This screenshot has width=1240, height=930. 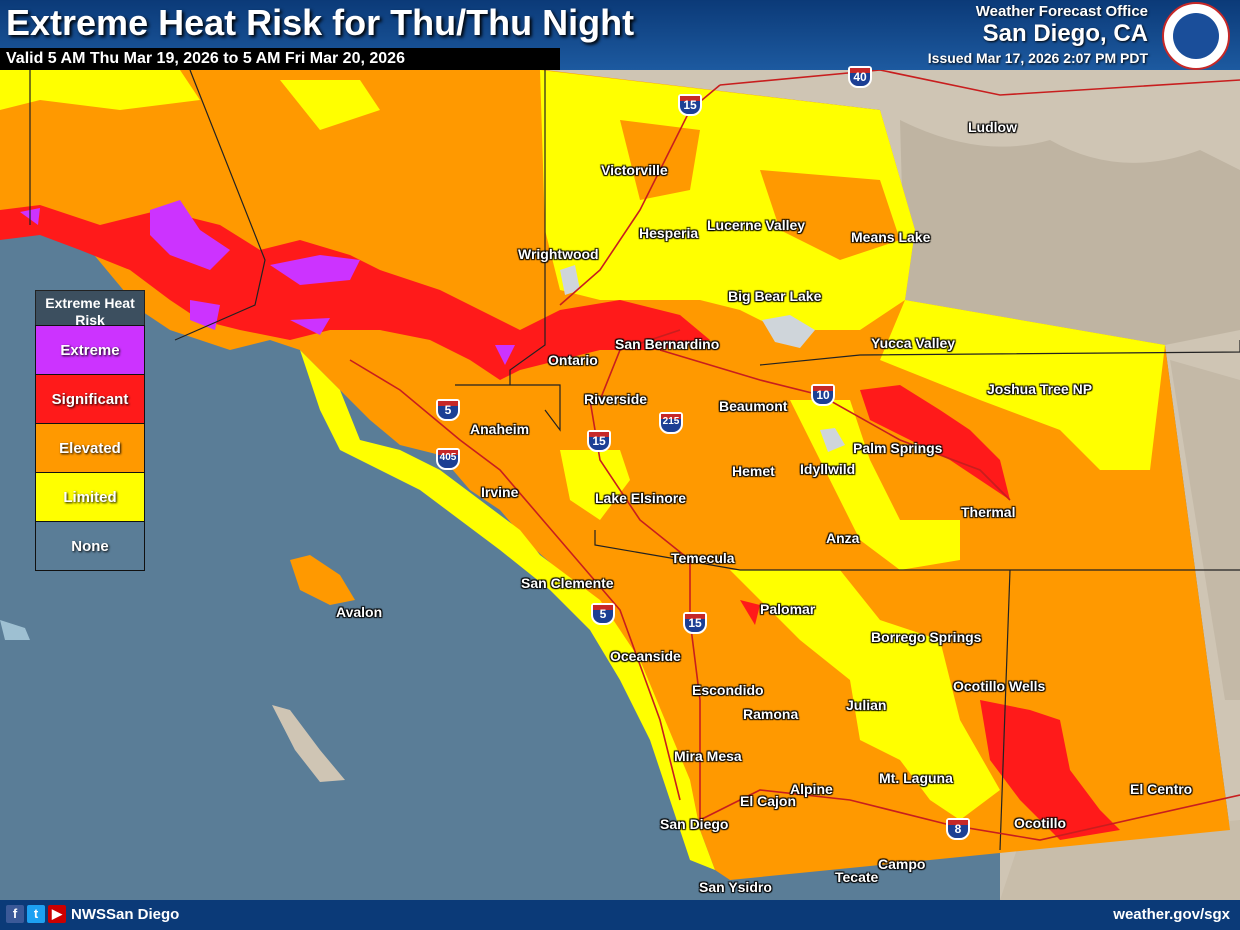 I want to click on city-label: San Diego, so click(x=694, y=824).